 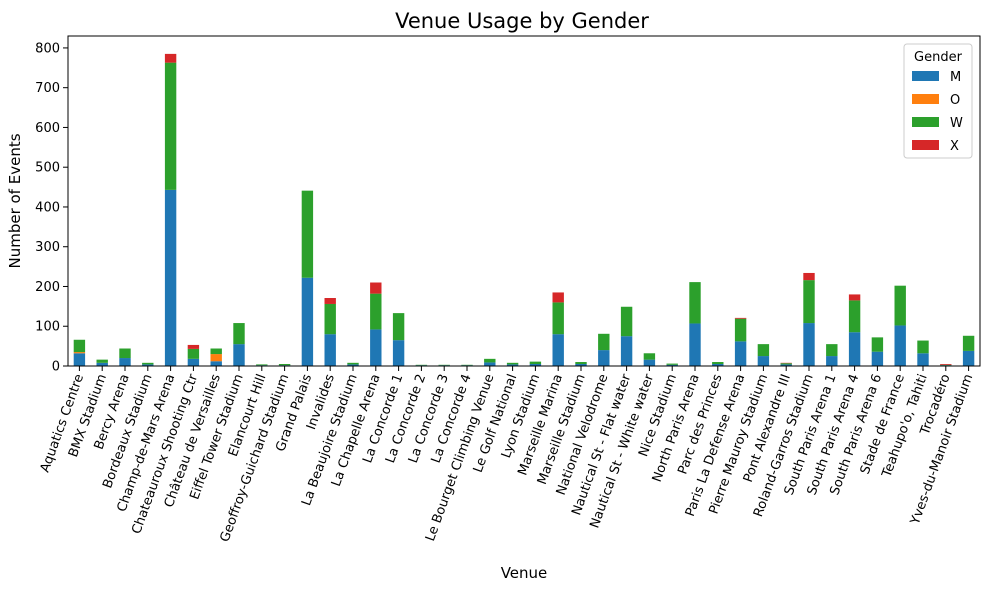 I want to click on x-axis-title: Venue, so click(x=524, y=573).